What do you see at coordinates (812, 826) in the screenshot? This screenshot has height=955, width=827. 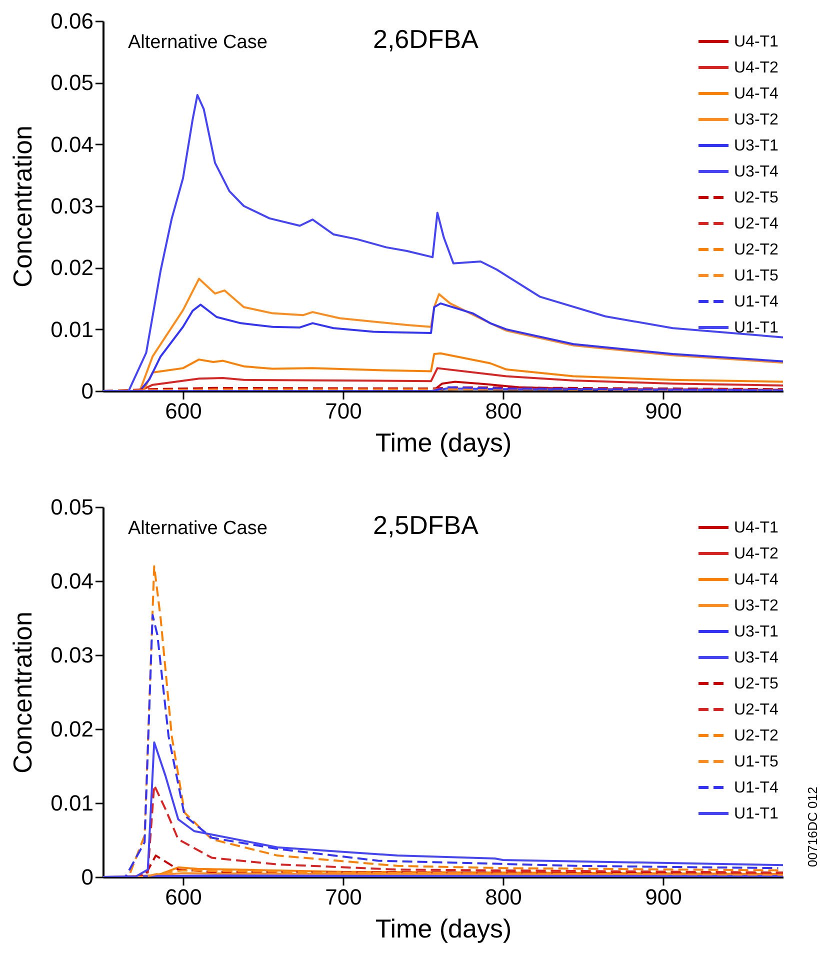 I see `text: 00716DC 012` at bounding box center [812, 826].